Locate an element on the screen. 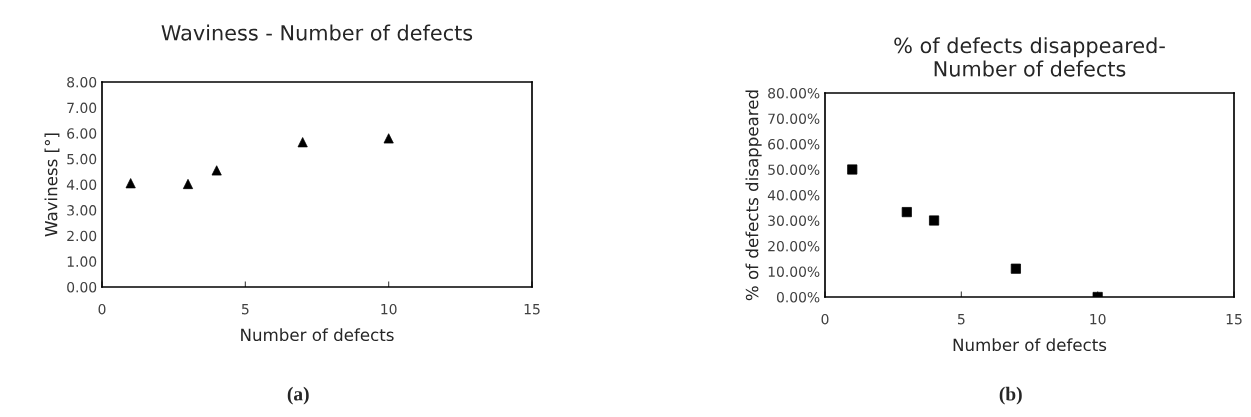  y-tick-label: 4.00 is located at coordinates (81, 184).